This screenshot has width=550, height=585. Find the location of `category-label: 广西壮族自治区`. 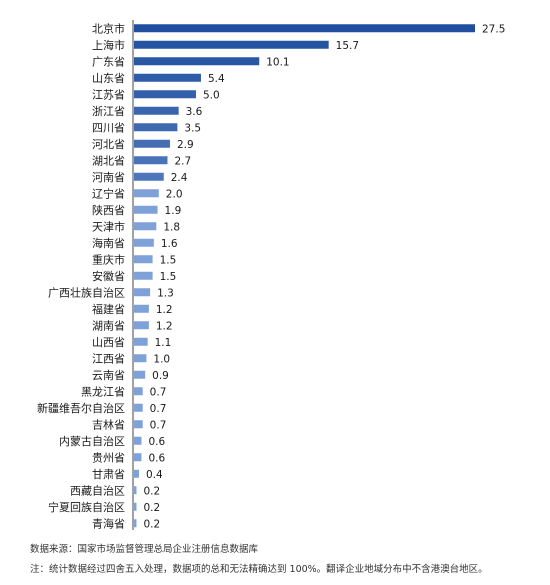

category-label: 广西壮族自治区 is located at coordinates (86, 292).